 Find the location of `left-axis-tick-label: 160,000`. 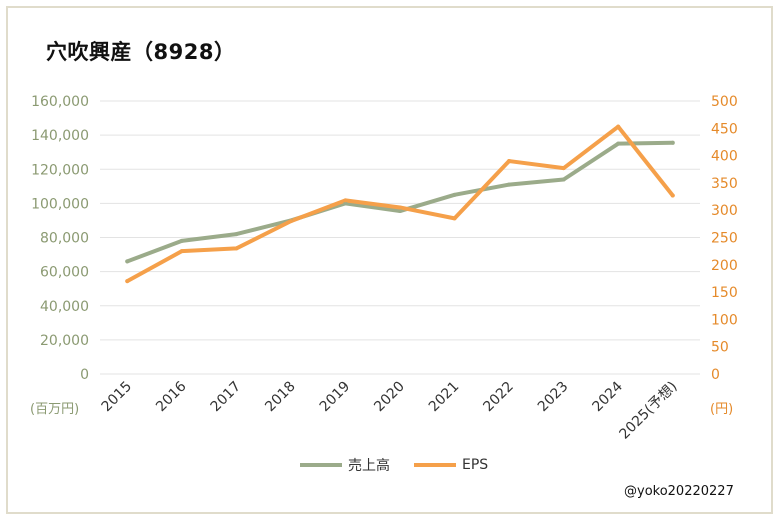

left-axis-tick-label: 160,000 is located at coordinates (60, 102).